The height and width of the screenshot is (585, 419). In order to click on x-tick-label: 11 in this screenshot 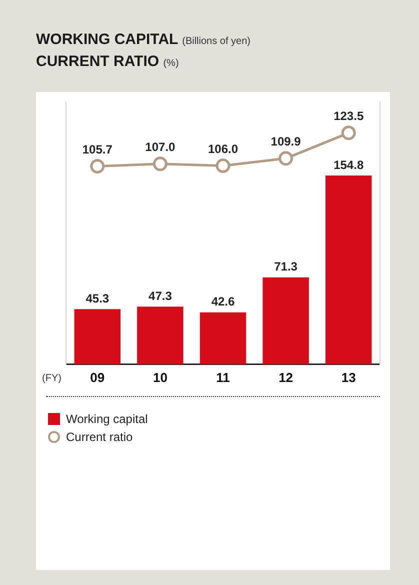, I will do `click(223, 377)`.